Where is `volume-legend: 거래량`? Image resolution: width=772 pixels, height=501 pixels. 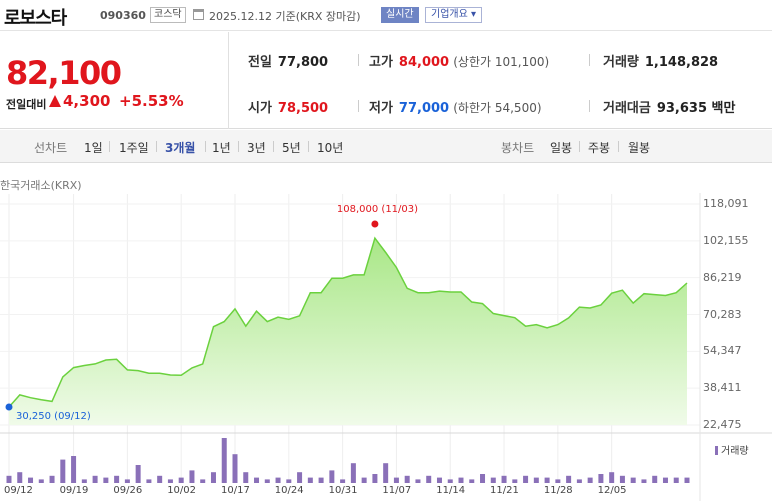 volume-legend: 거래량 is located at coordinates (732, 449).